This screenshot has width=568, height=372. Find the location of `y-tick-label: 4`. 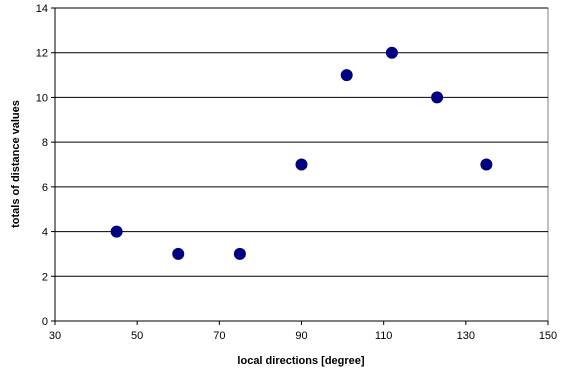

y-tick-label: 4 is located at coordinates (45, 233).